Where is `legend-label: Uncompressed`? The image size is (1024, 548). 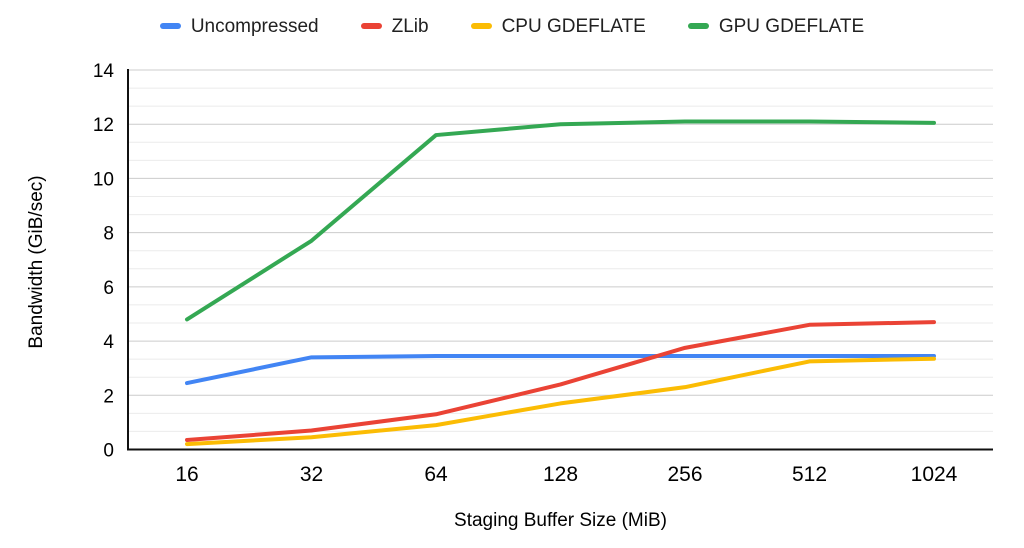 legend-label: Uncompressed is located at coordinates (254, 26).